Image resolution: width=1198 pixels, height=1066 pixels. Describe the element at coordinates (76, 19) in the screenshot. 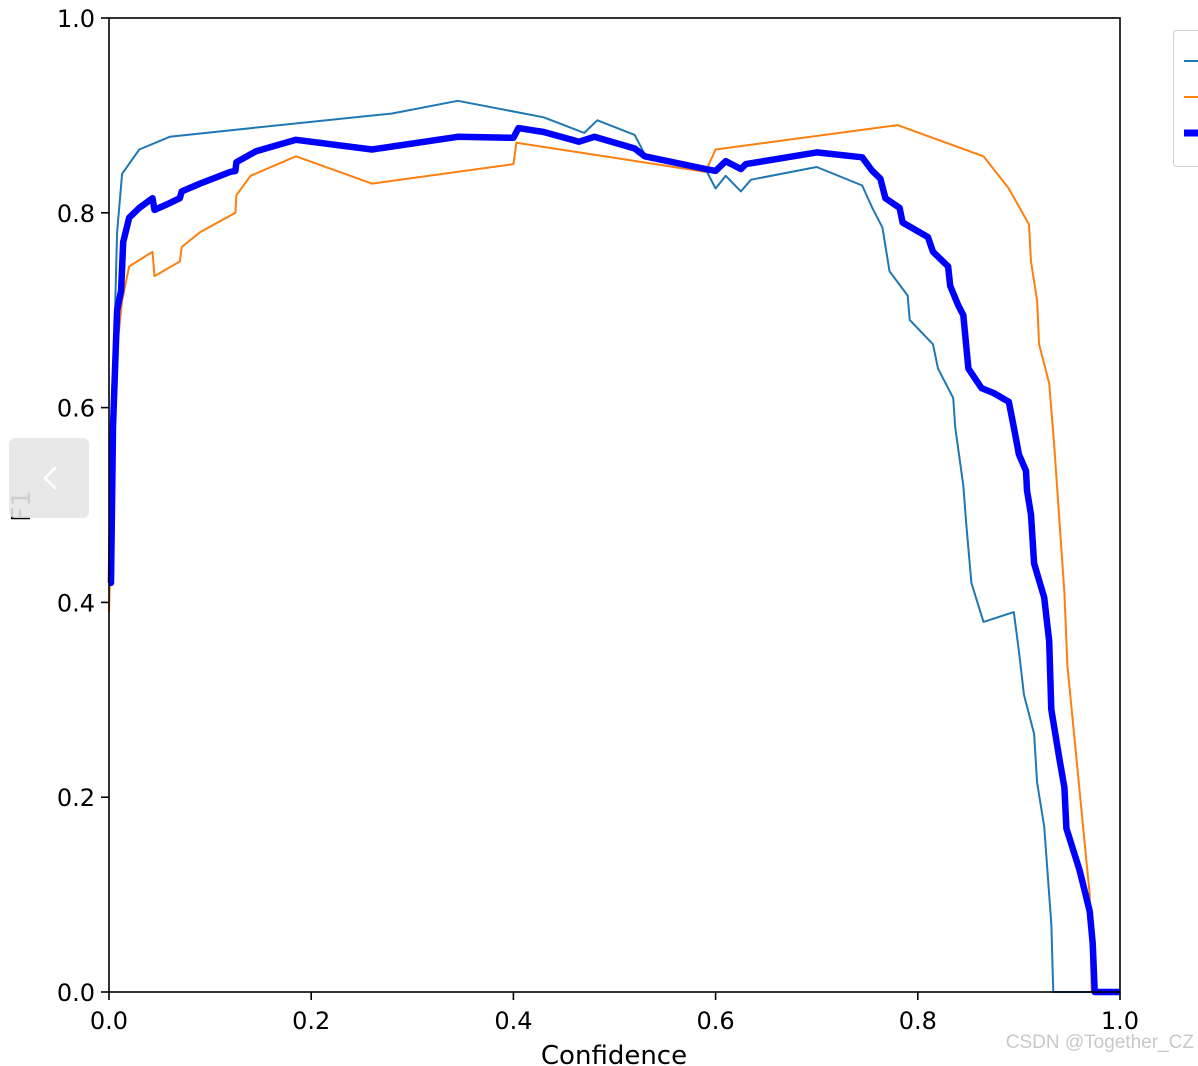

I see `y-tick-label: 1.0` at that location.